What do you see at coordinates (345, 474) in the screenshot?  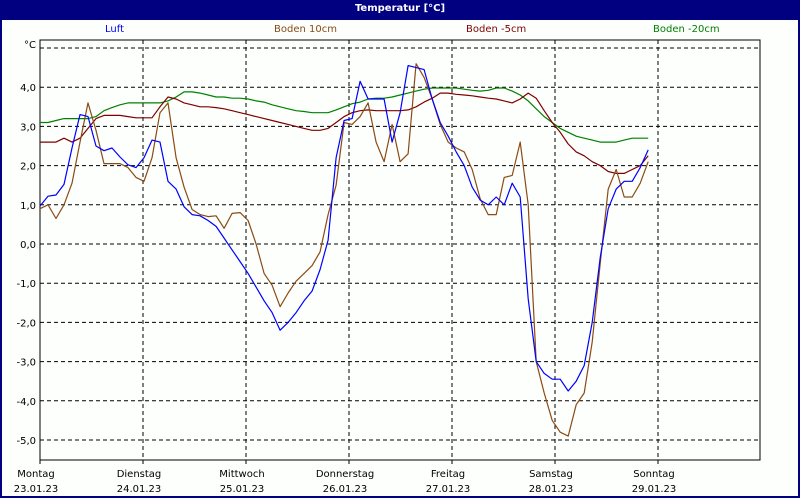 I see `x-tick-day: Donnerstag` at bounding box center [345, 474].